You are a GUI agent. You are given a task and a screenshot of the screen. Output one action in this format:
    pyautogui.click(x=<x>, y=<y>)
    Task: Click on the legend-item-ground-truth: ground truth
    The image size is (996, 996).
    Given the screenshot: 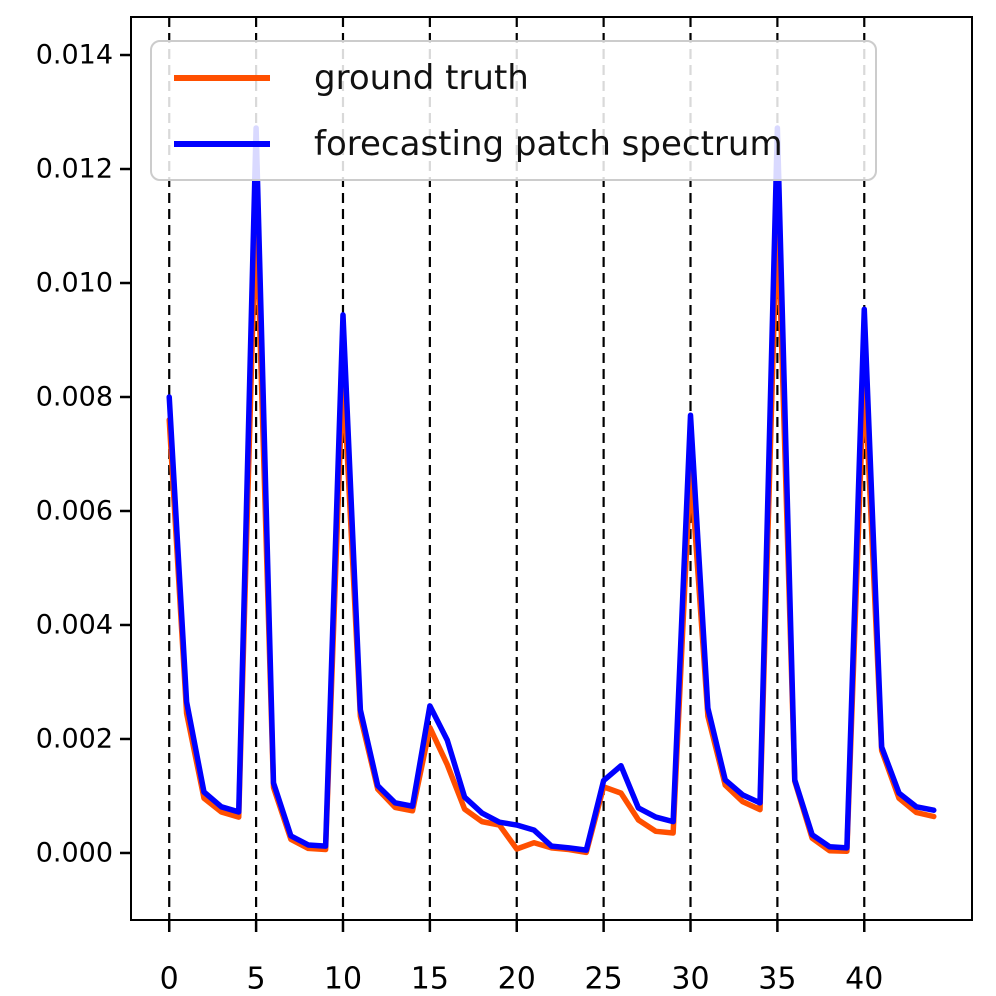 What is the action you would take?
    pyautogui.click(x=519, y=78)
    